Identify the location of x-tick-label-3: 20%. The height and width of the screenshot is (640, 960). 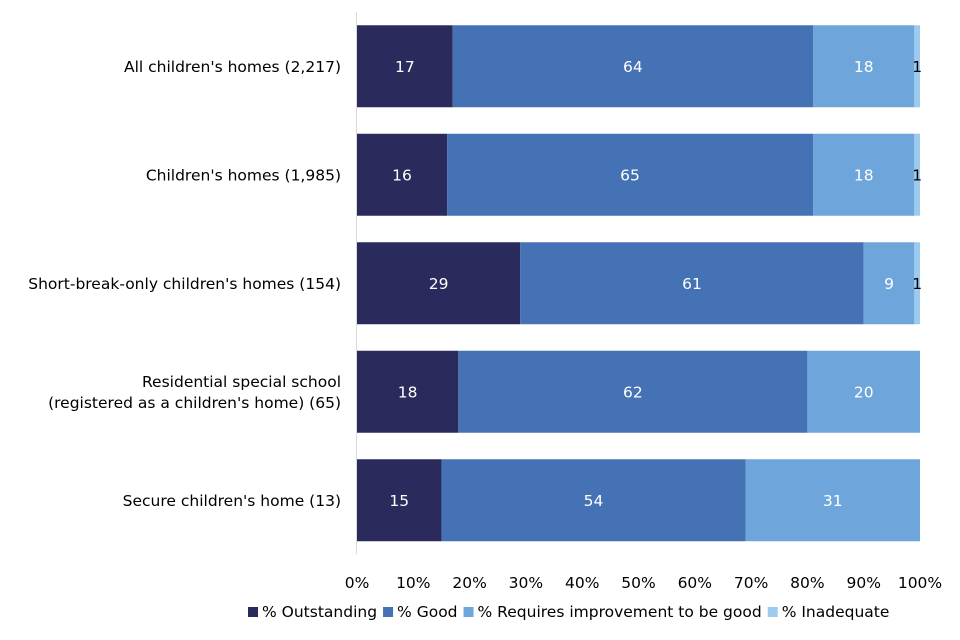
(469, 583).